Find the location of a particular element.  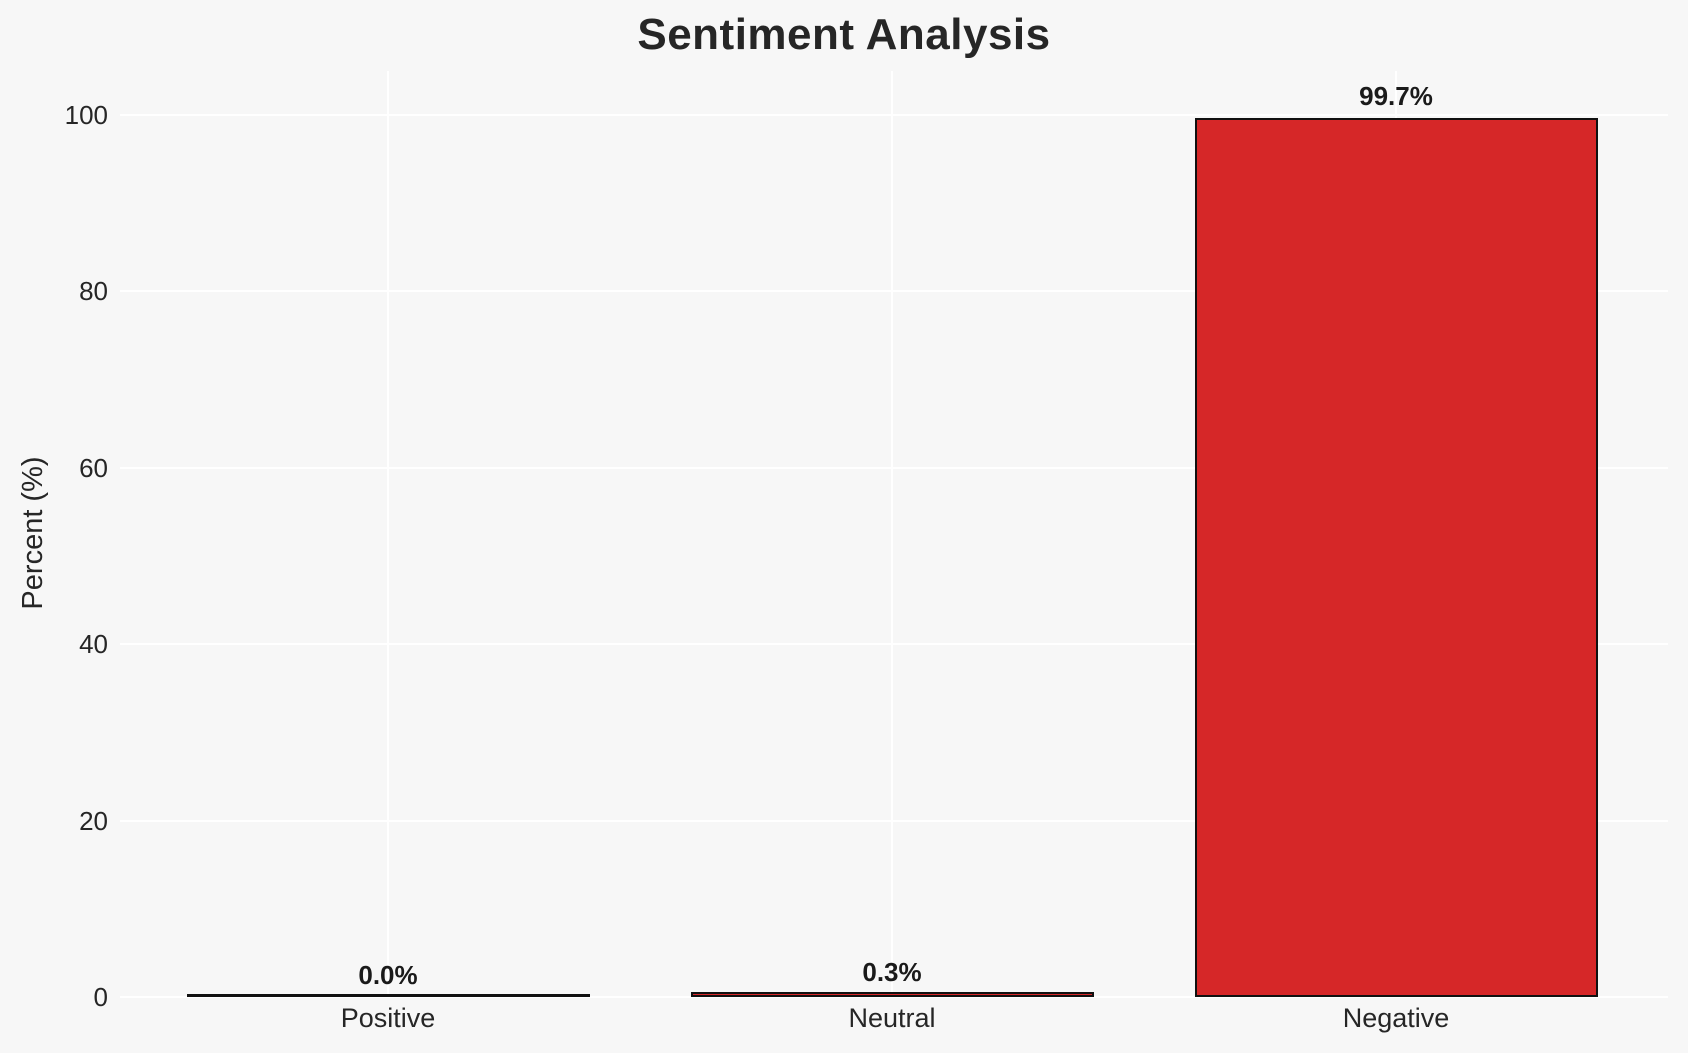

y-tick-label: 80 is located at coordinates (93, 291).